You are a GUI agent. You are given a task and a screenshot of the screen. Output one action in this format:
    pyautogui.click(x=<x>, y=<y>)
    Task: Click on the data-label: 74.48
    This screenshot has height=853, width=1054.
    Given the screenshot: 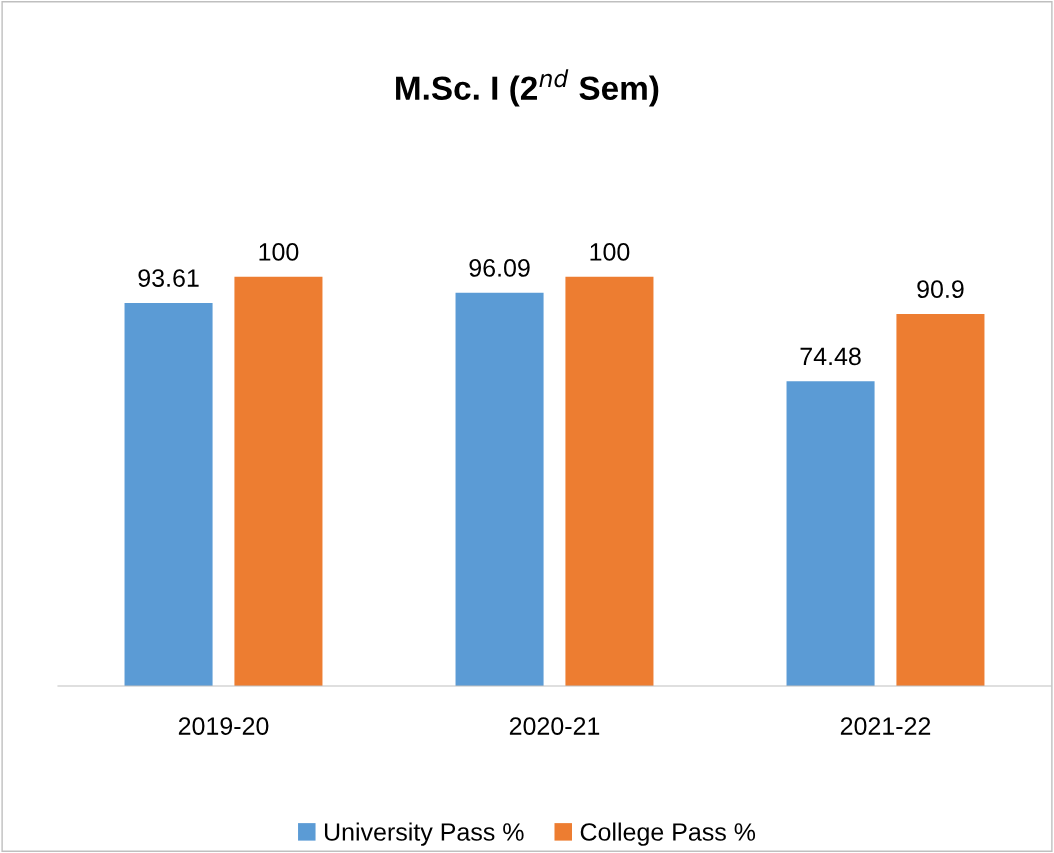 What is the action you would take?
    pyautogui.click(x=830, y=356)
    